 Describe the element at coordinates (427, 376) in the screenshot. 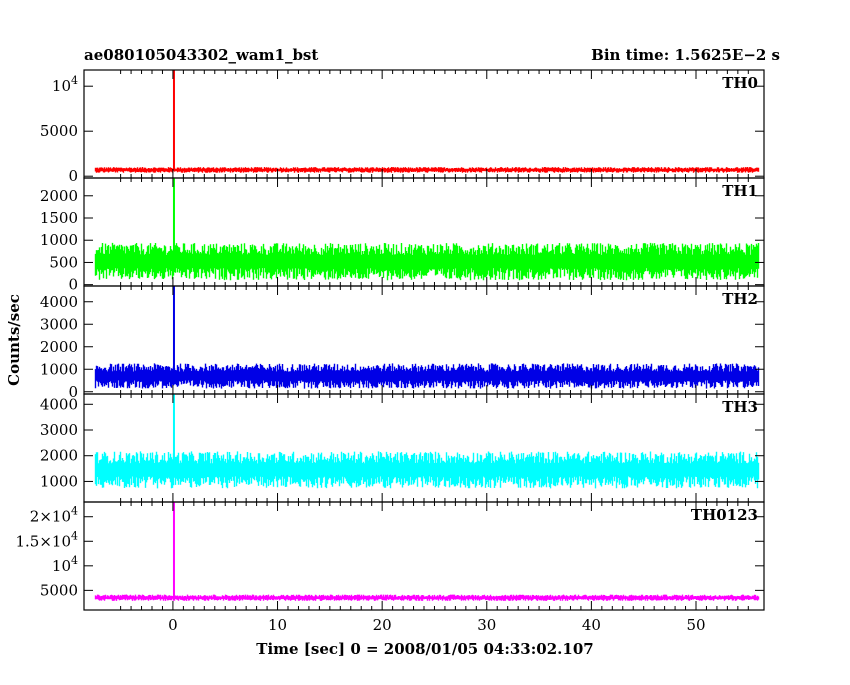

I see `trace-th2` at that location.